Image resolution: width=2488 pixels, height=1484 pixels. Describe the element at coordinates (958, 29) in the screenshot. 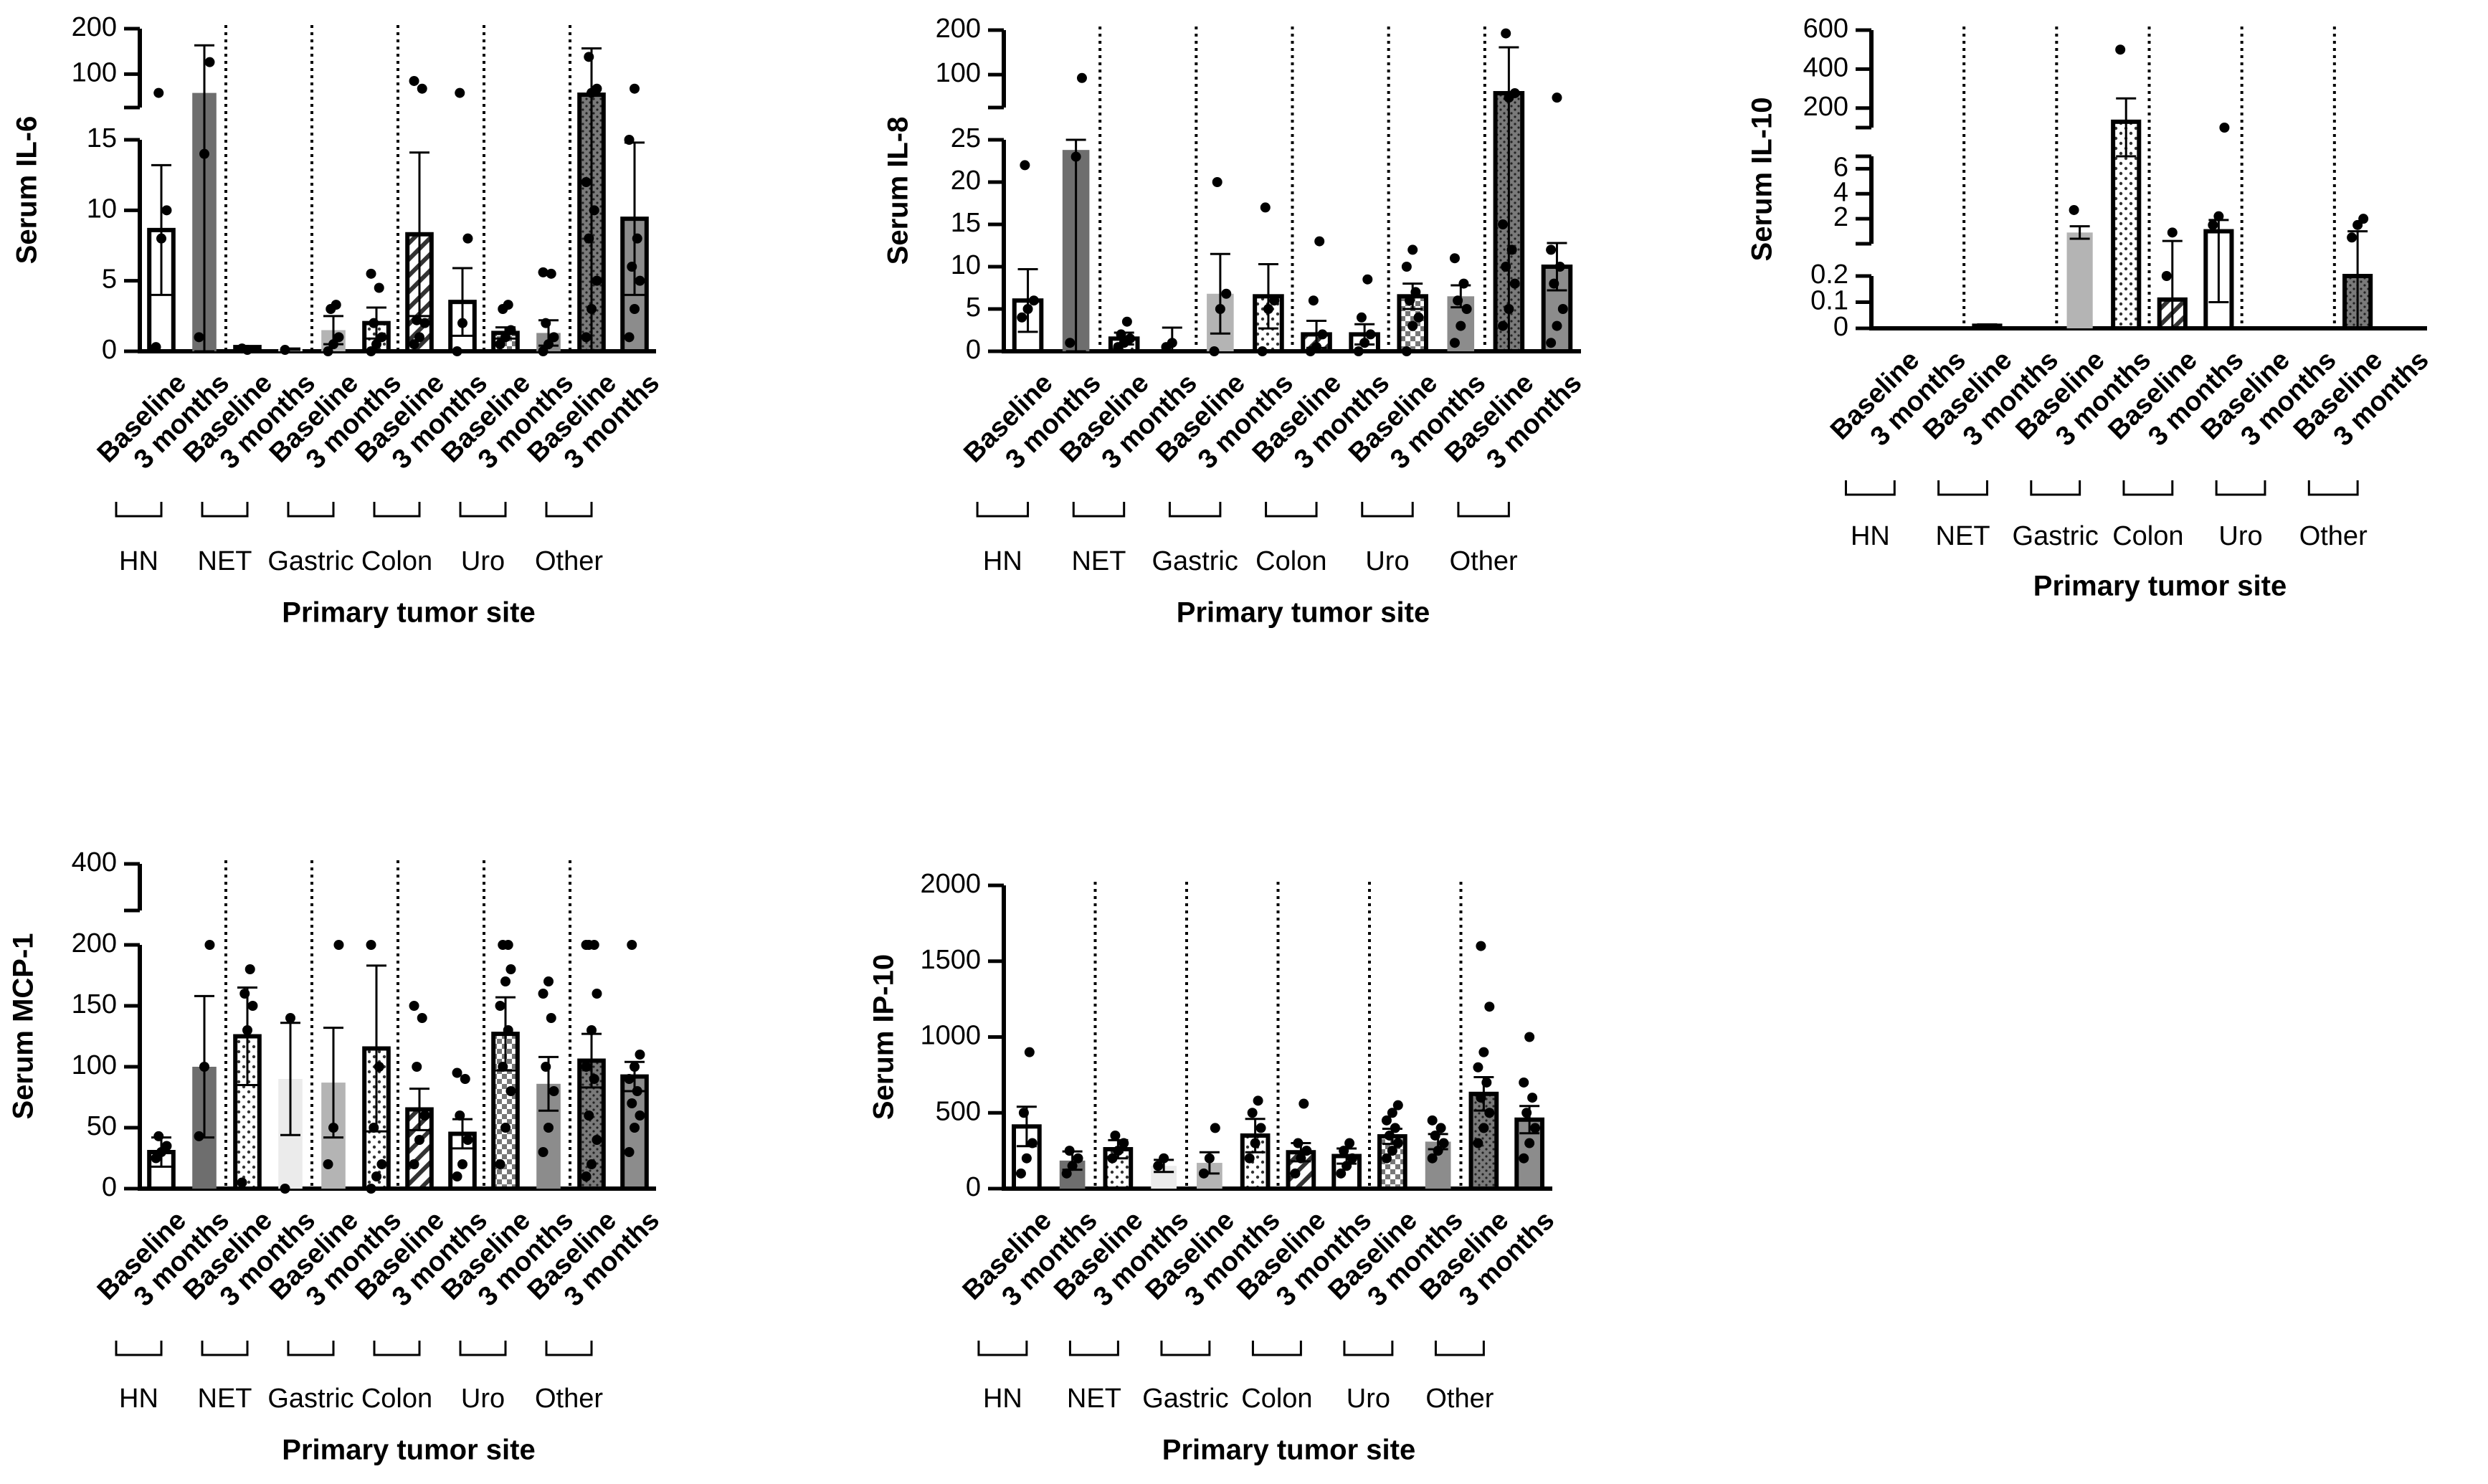

I see `y-tick-label: 200` at that location.